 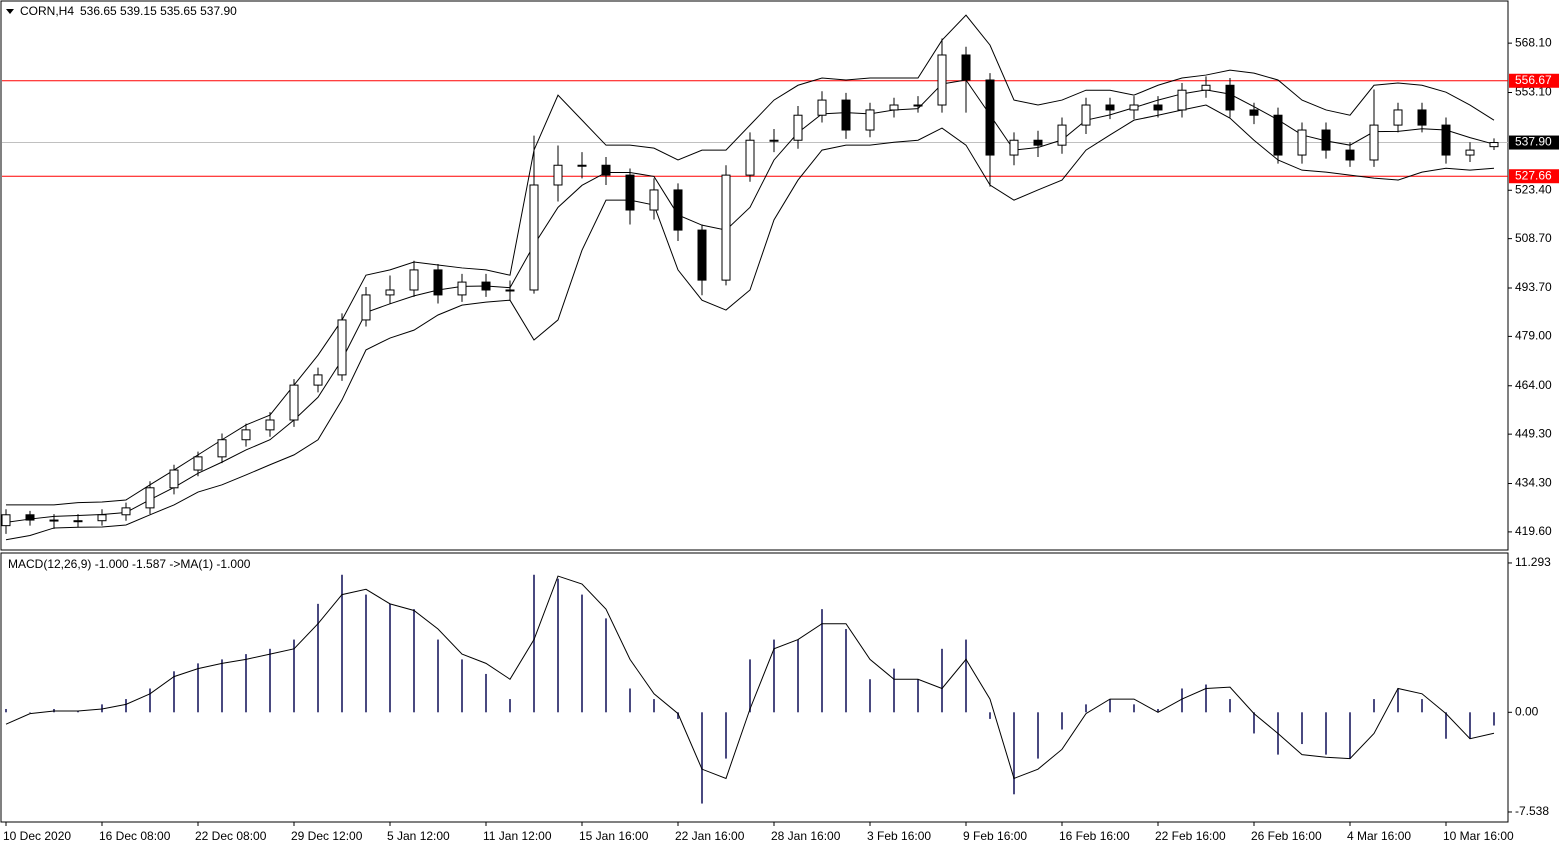 I want to click on y-tick-label: -7.538, so click(x=1532, y=811).